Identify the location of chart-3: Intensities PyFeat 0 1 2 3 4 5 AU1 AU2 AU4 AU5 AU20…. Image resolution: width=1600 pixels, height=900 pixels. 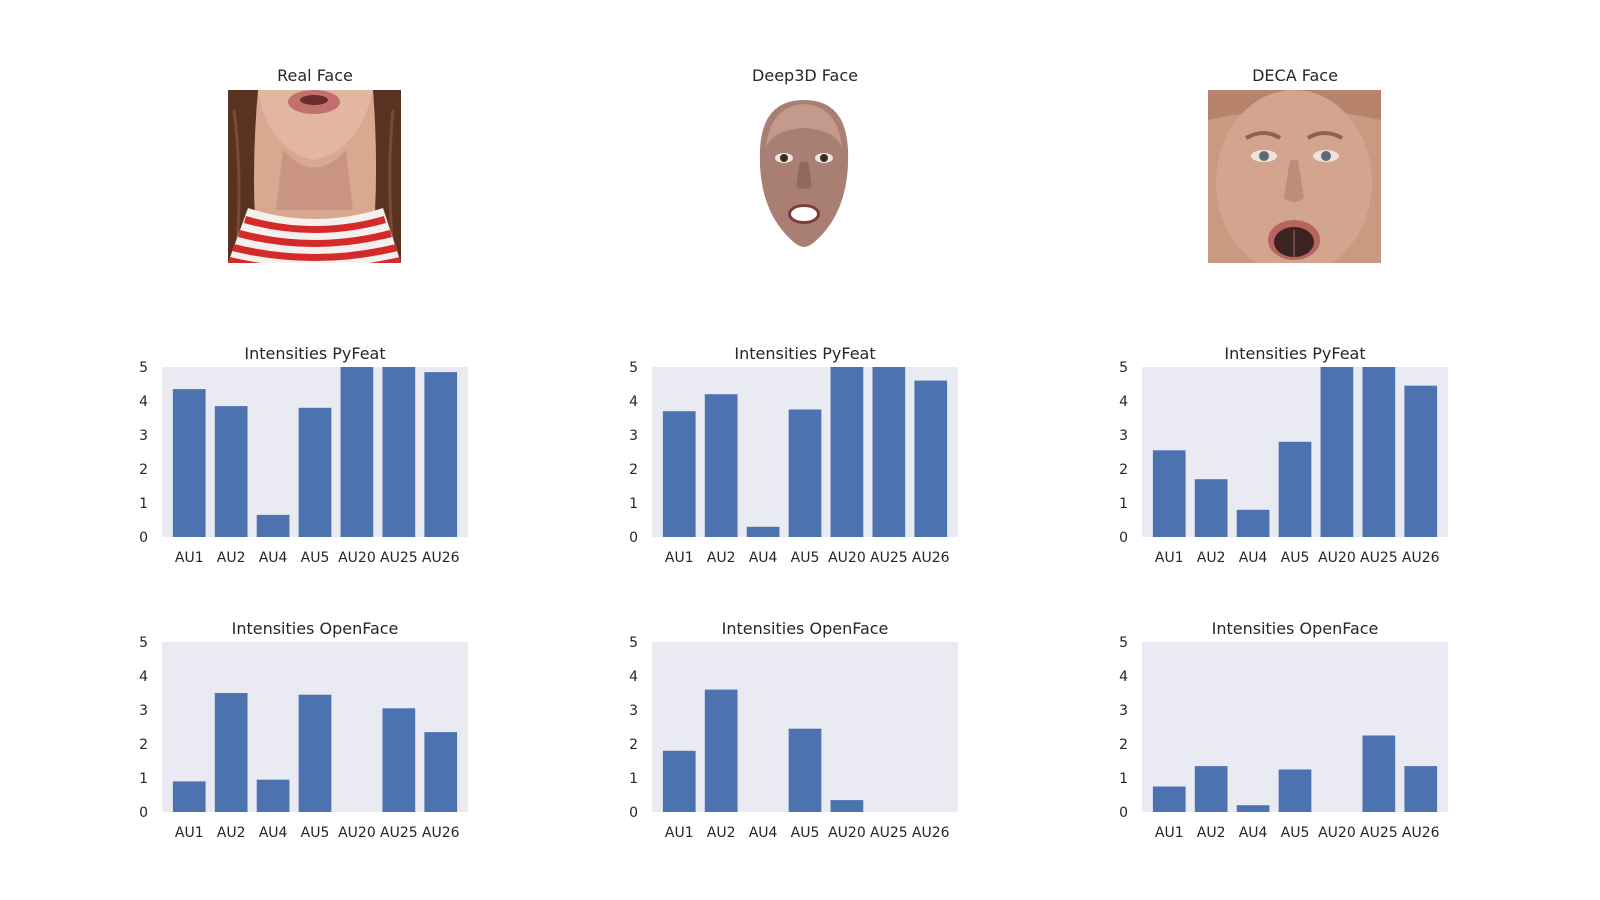
(1283, 455).